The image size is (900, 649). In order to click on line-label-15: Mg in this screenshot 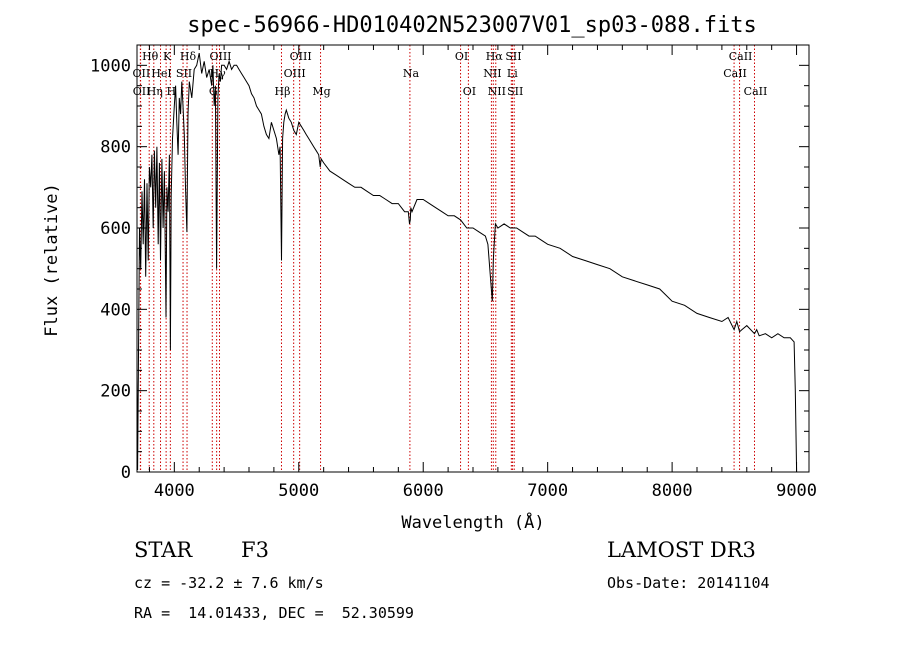, I will do `click(321, 91)`.